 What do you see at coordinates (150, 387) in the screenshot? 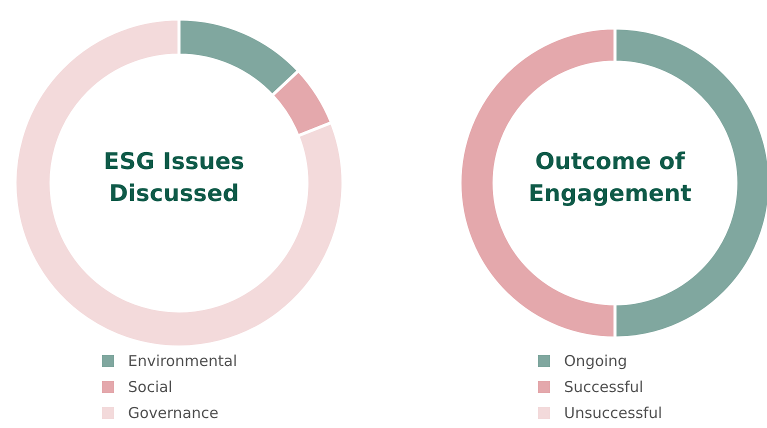
I see `legend-label: Social` at bounding box center [150, 387].